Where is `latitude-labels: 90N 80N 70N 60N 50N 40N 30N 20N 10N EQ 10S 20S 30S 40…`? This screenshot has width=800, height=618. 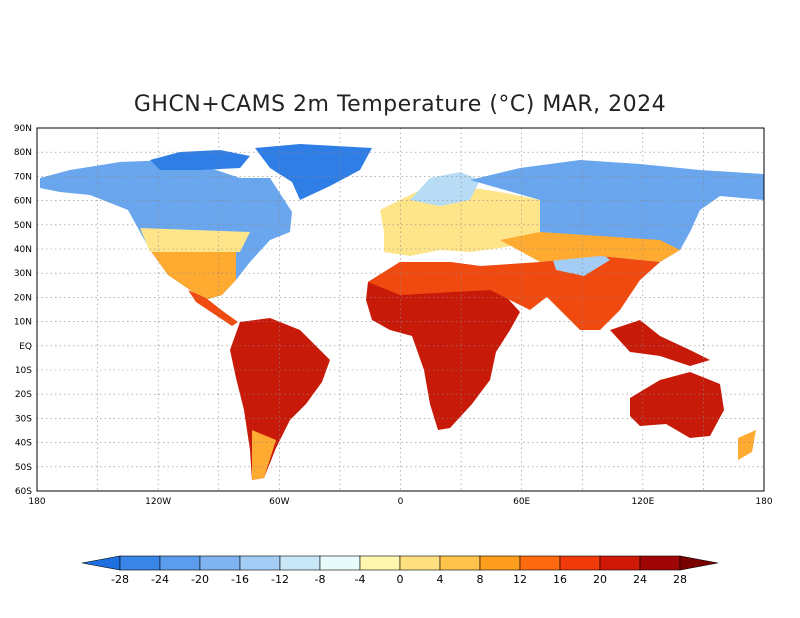 latitude-labels: 90N 80N 70N 60N 50N 40N 30N 20N 10N EQ 10S 20S 30S 40… is located at coordinates (23, 310).